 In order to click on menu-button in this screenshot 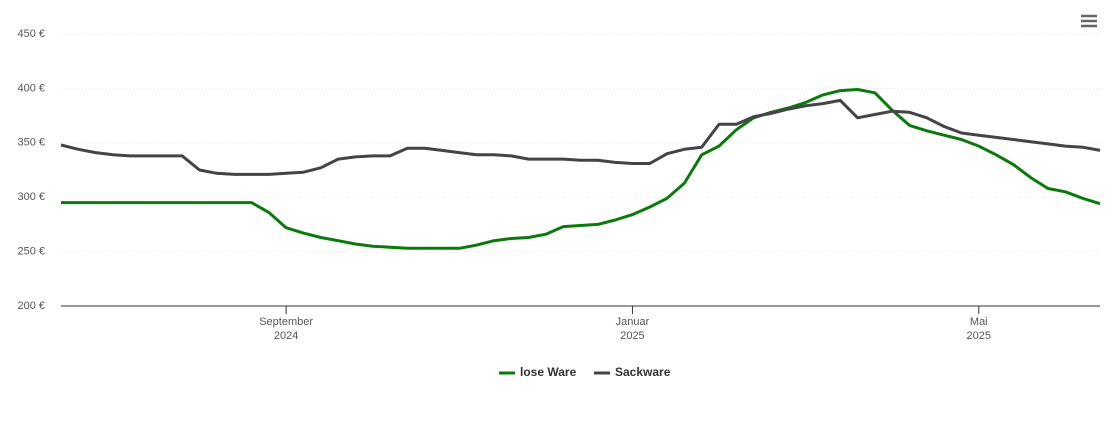, I will do `click(1089, 21)`.